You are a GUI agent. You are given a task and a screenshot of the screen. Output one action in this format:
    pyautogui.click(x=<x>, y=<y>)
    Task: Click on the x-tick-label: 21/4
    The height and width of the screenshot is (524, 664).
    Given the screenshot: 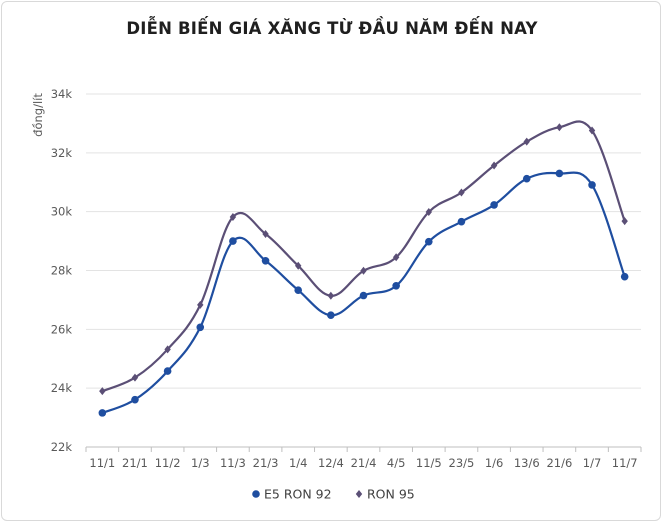 What is the action you would take?
    pyautogui.click(x=364, y=463)
    